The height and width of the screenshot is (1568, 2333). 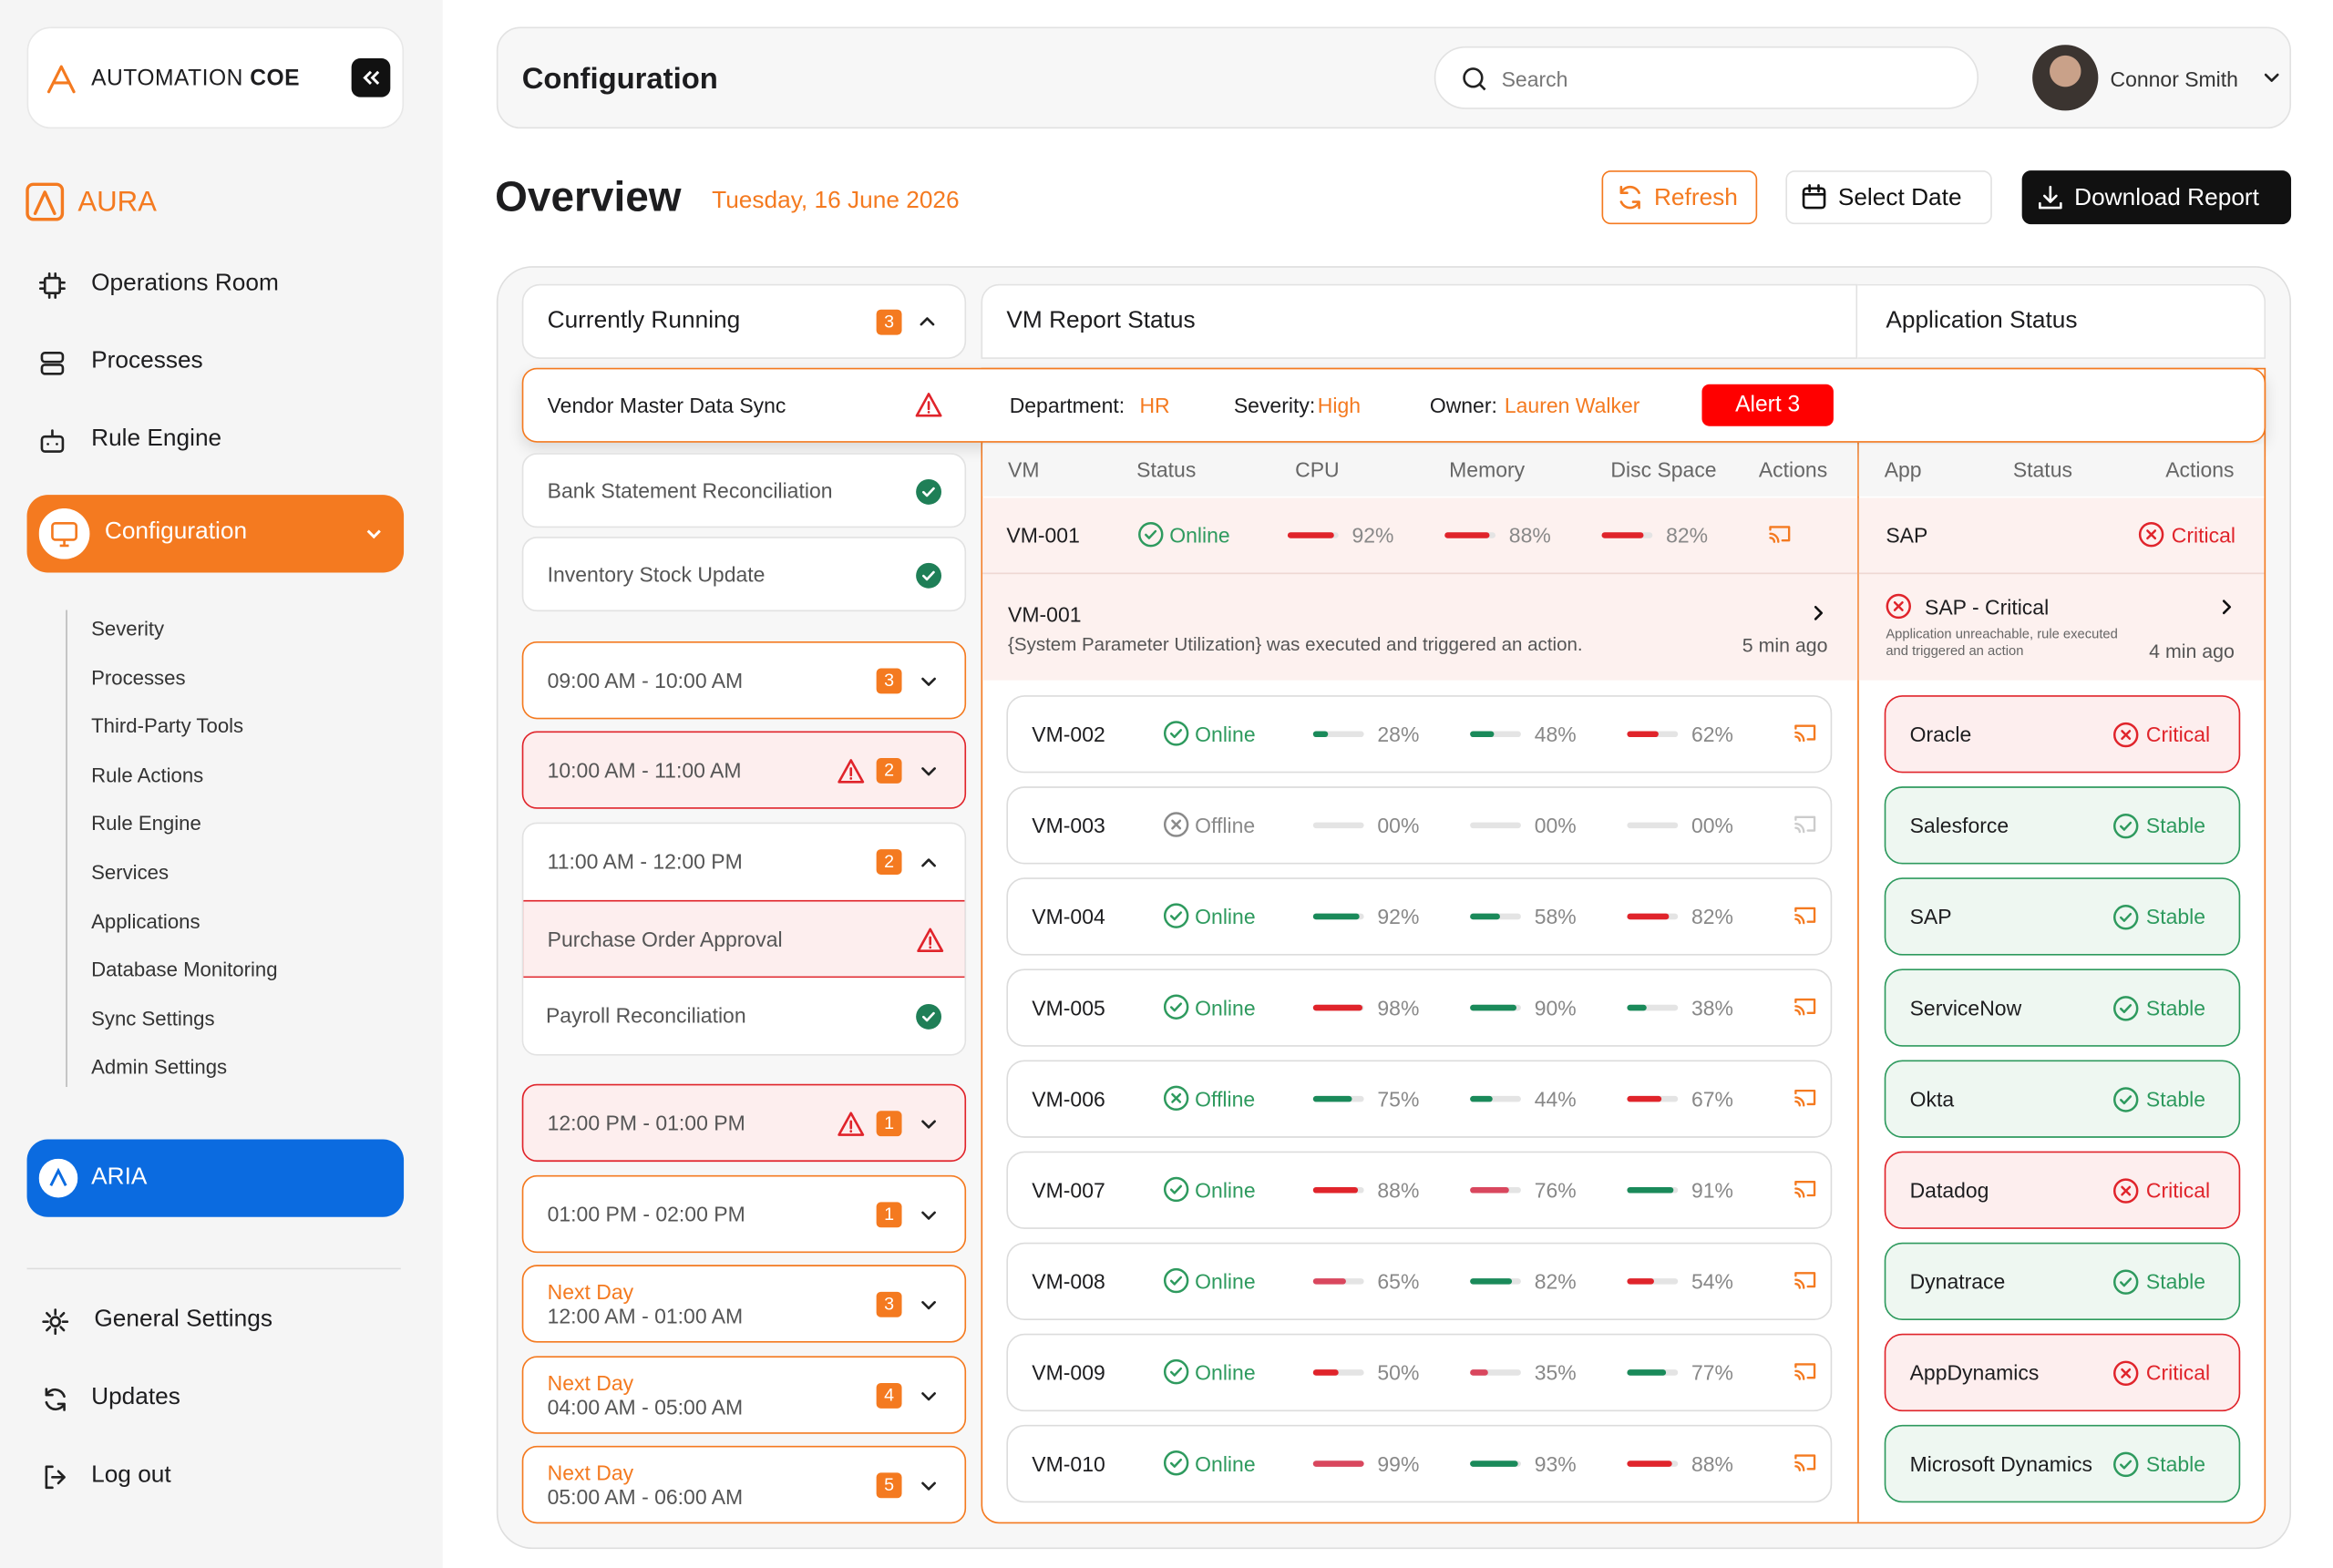 I want to click on app-name: Okta, so click(x=1932, y=1099).